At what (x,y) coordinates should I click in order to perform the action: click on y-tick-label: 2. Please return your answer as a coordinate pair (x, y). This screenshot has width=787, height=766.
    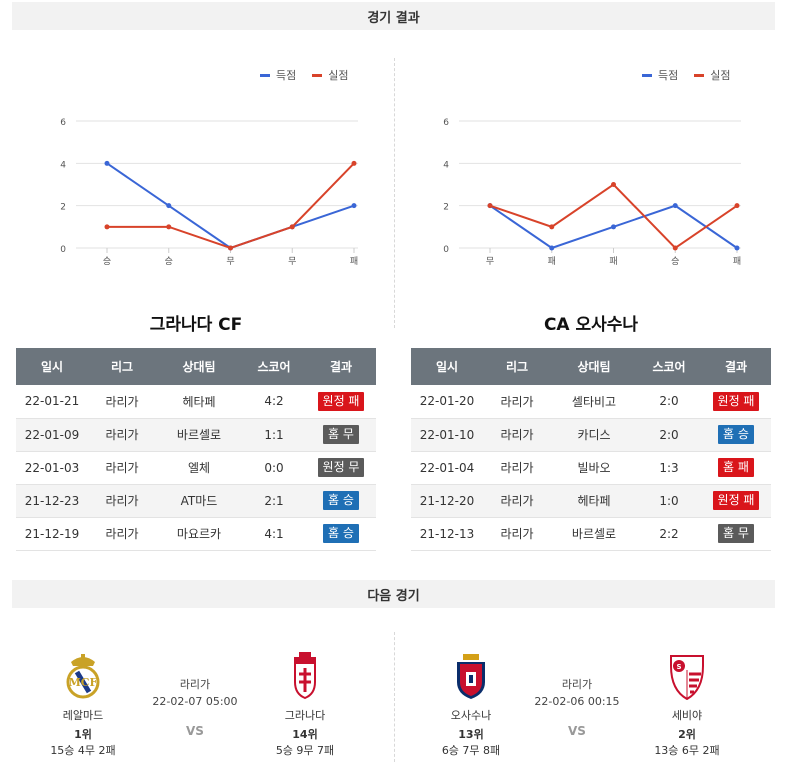
    Looking at the image, I should click on (63, 208).